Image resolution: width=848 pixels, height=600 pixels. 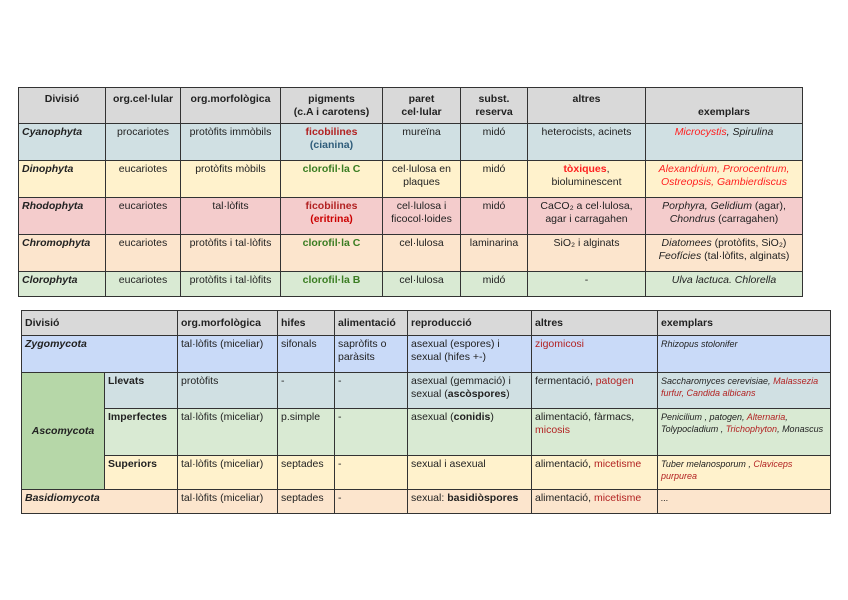 I want to click on cell-text: cel·lulosa en plaques, so click(x=421, y=175).